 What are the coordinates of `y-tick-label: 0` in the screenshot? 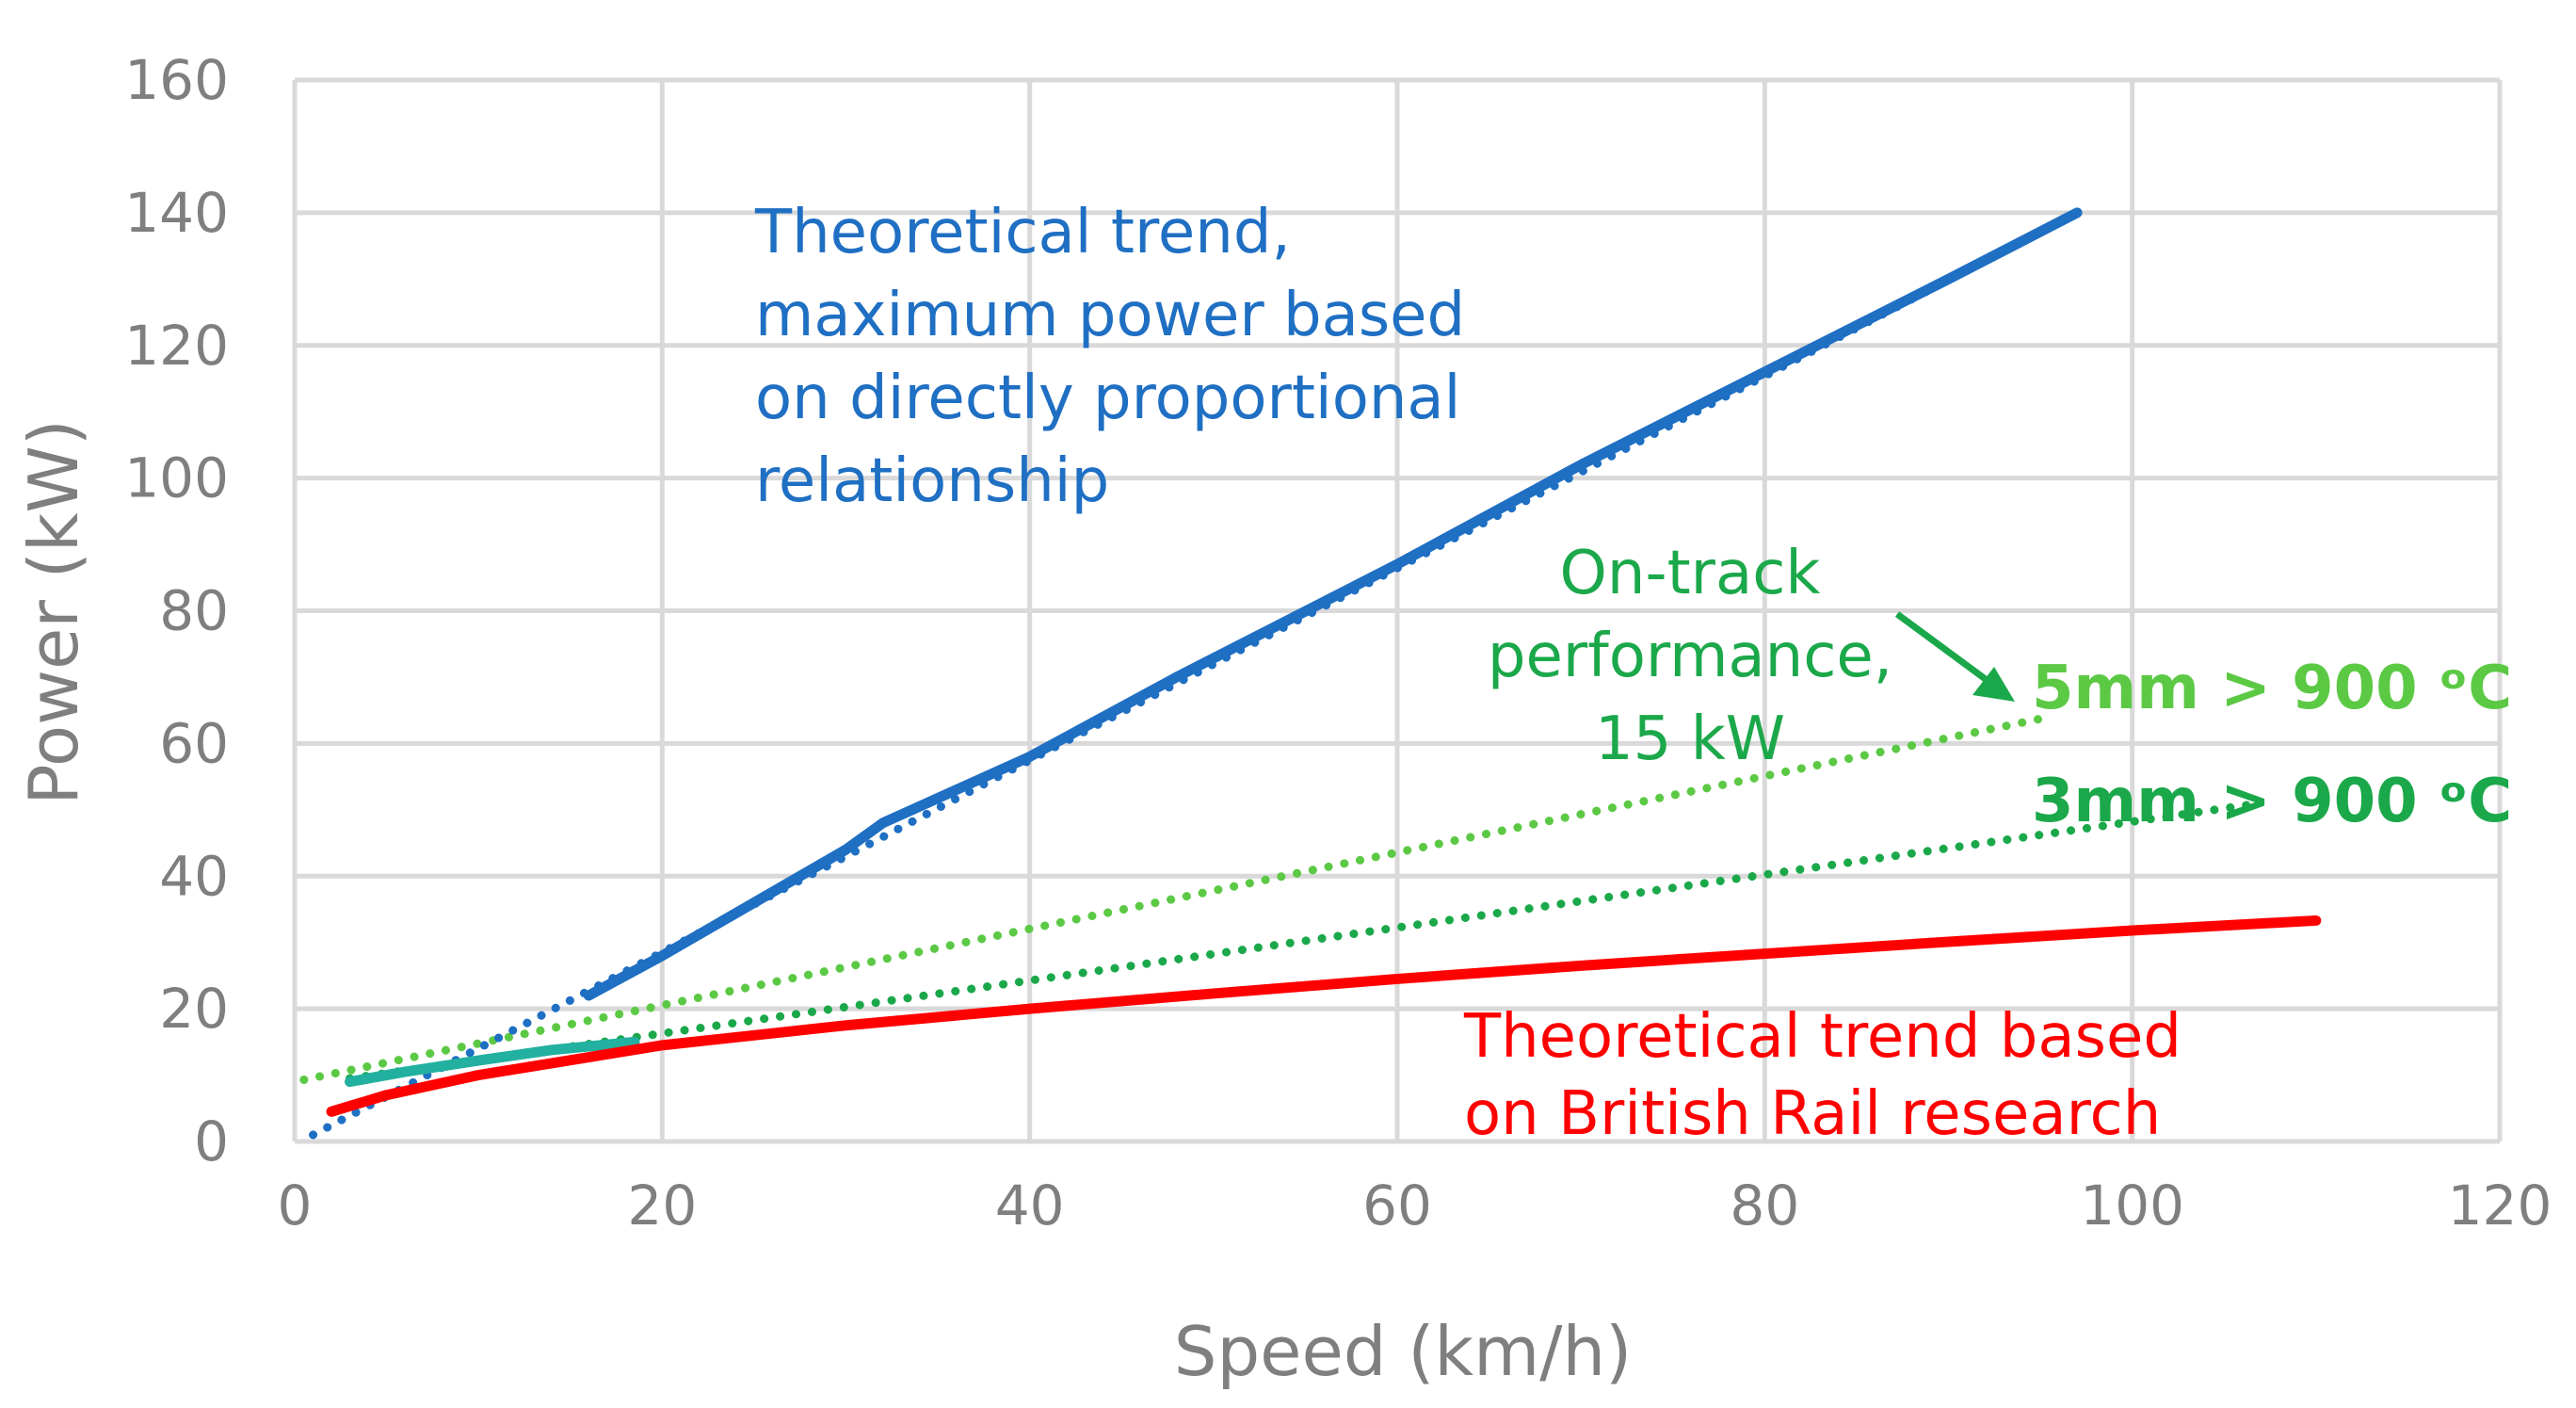 It's located at (211, 1141).